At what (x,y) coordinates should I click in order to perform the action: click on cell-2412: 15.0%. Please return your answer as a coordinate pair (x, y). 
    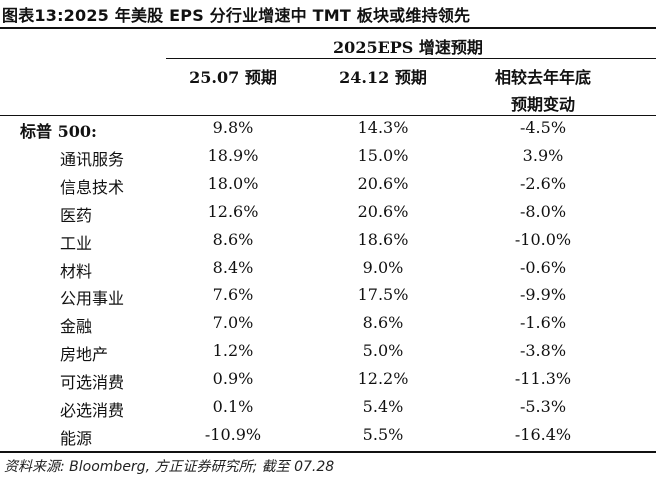
    Looking at the image, I should click on (383, 155).